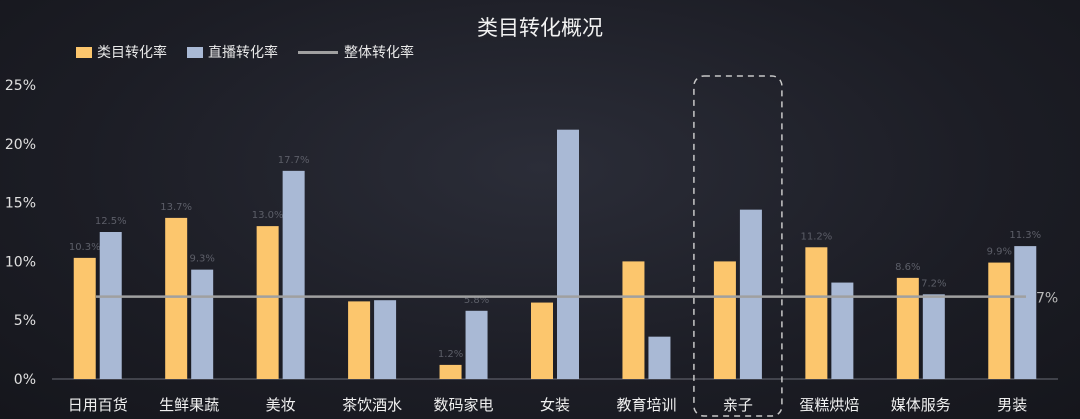 The image size is (1080, 419). I want to click on x-tick-label: 茶饮酒水, so click(372, 405).